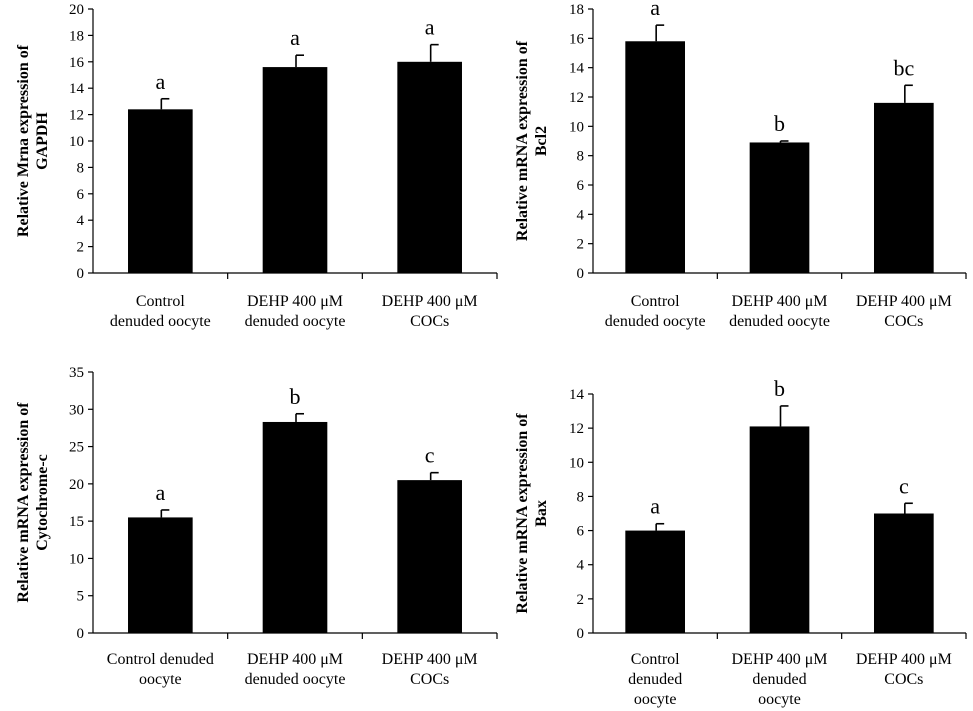  Describe the element at coordinates (76, 522) in the screenshot. I see `y-tick-label: 15` at that location.